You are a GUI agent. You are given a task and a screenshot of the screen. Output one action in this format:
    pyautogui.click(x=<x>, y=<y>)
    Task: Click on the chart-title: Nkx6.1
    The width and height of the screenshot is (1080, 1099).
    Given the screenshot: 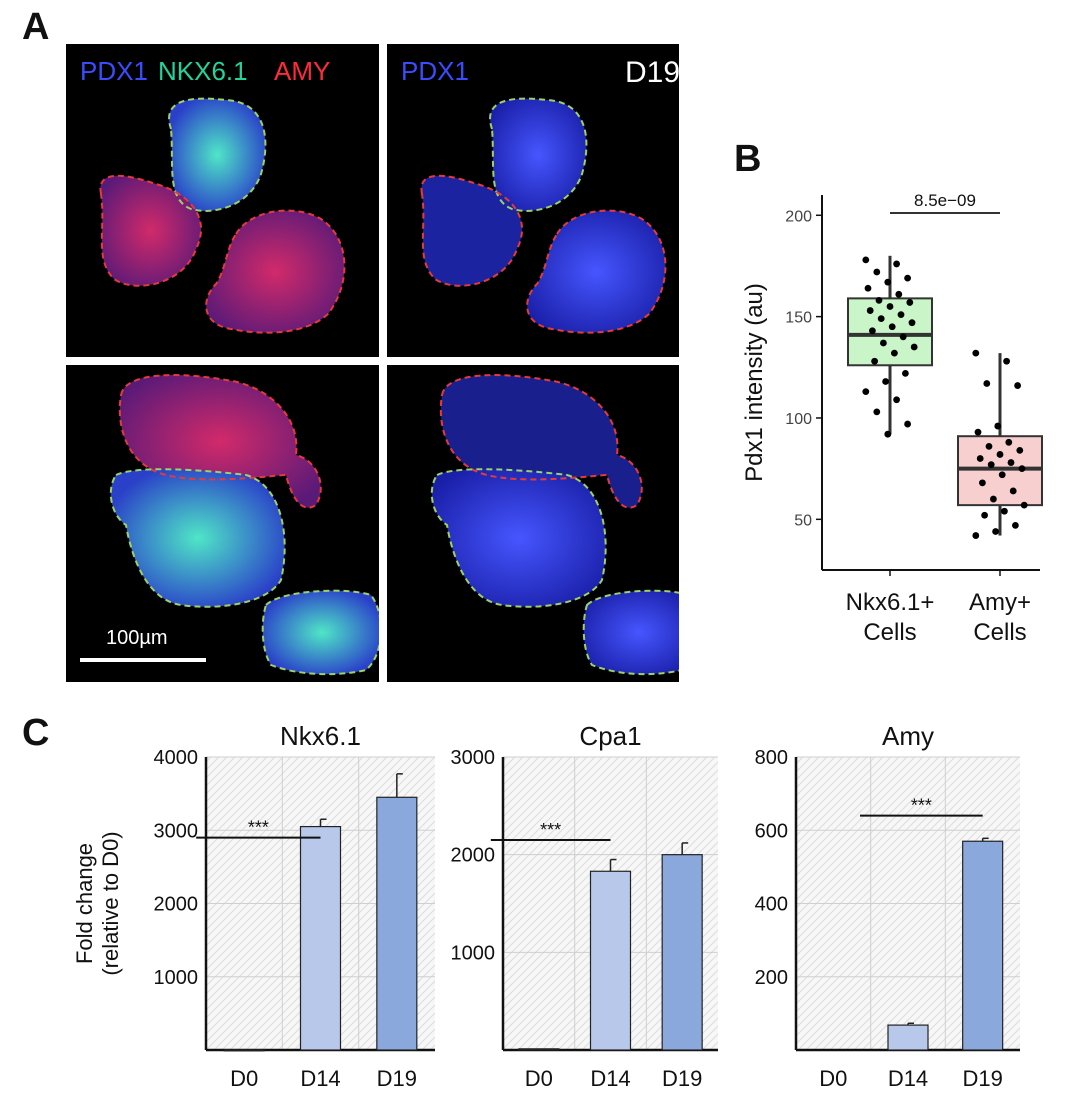 What is the action you would take?
    pyautogui.click(x=320, y=736)
    